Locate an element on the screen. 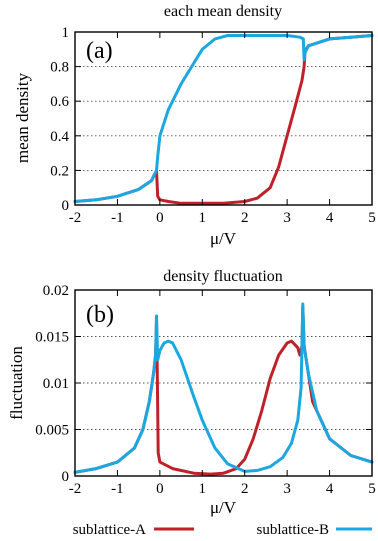 The image size is (378, 541). panel-b-xtick-label: -2 is located at coordinates (75, 489).